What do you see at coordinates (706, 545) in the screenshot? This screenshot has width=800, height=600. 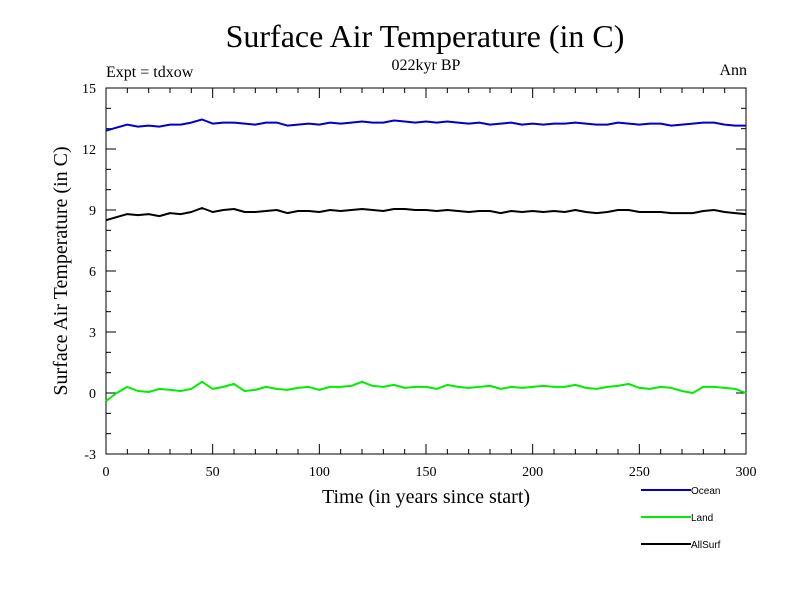 I see `legend-label: AllSurf` at bounding box center [706, 545].